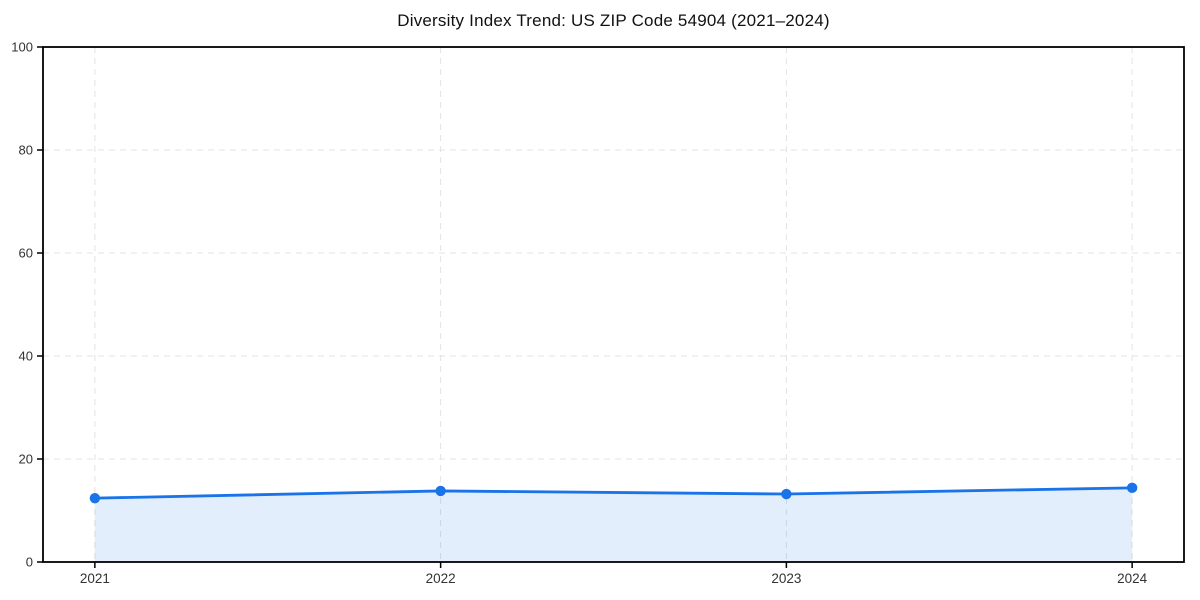  What do you see at coordinates (613, 493) in the screenshot?
I see `series-line` at bounding box center [613, 493].